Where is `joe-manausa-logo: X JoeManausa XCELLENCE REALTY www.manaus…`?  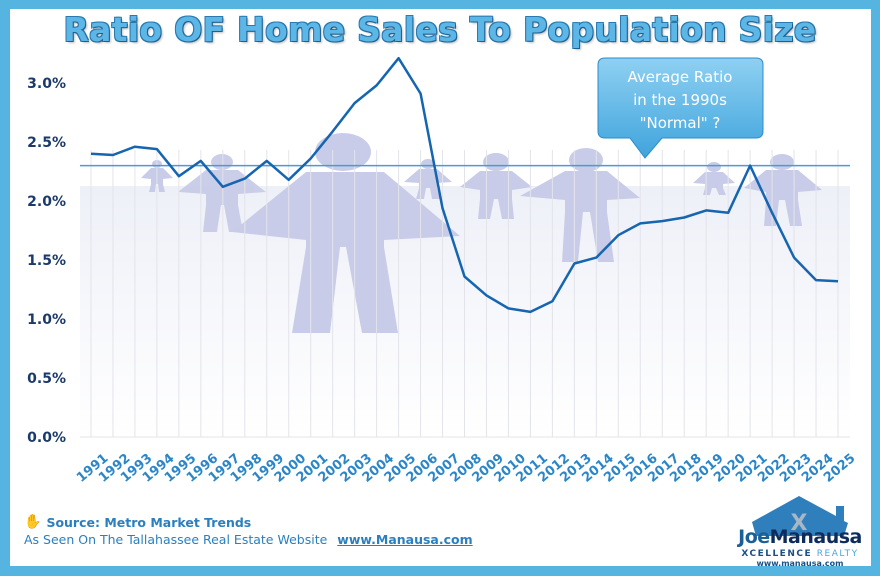 joe-manausa-logo: X JoeManausa XCELLENCE REALTY www.manaus… is located at coordinates (800, 530).